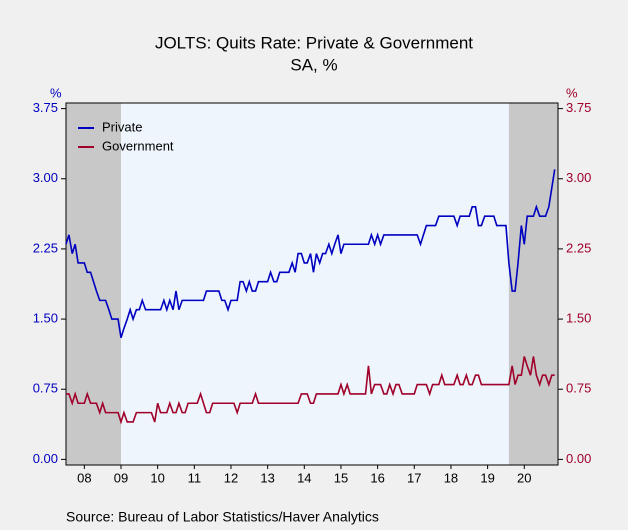  Describe the element at coordinates (195, 477) in the screenshot. I see `x-tick-label: 11` at that location.